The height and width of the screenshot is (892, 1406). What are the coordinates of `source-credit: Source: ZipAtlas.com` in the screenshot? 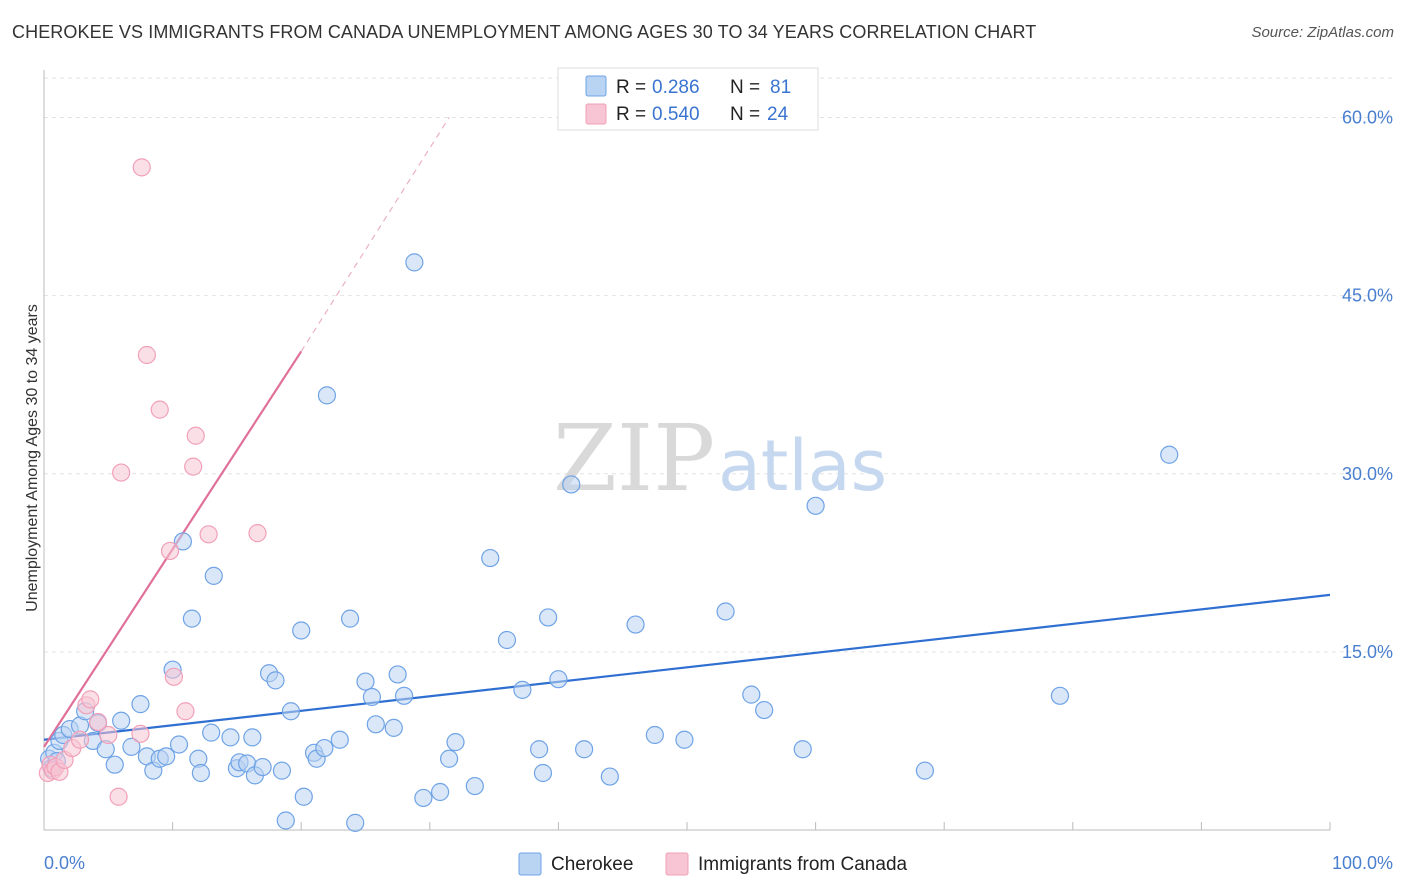 It's located at (1322, 32).